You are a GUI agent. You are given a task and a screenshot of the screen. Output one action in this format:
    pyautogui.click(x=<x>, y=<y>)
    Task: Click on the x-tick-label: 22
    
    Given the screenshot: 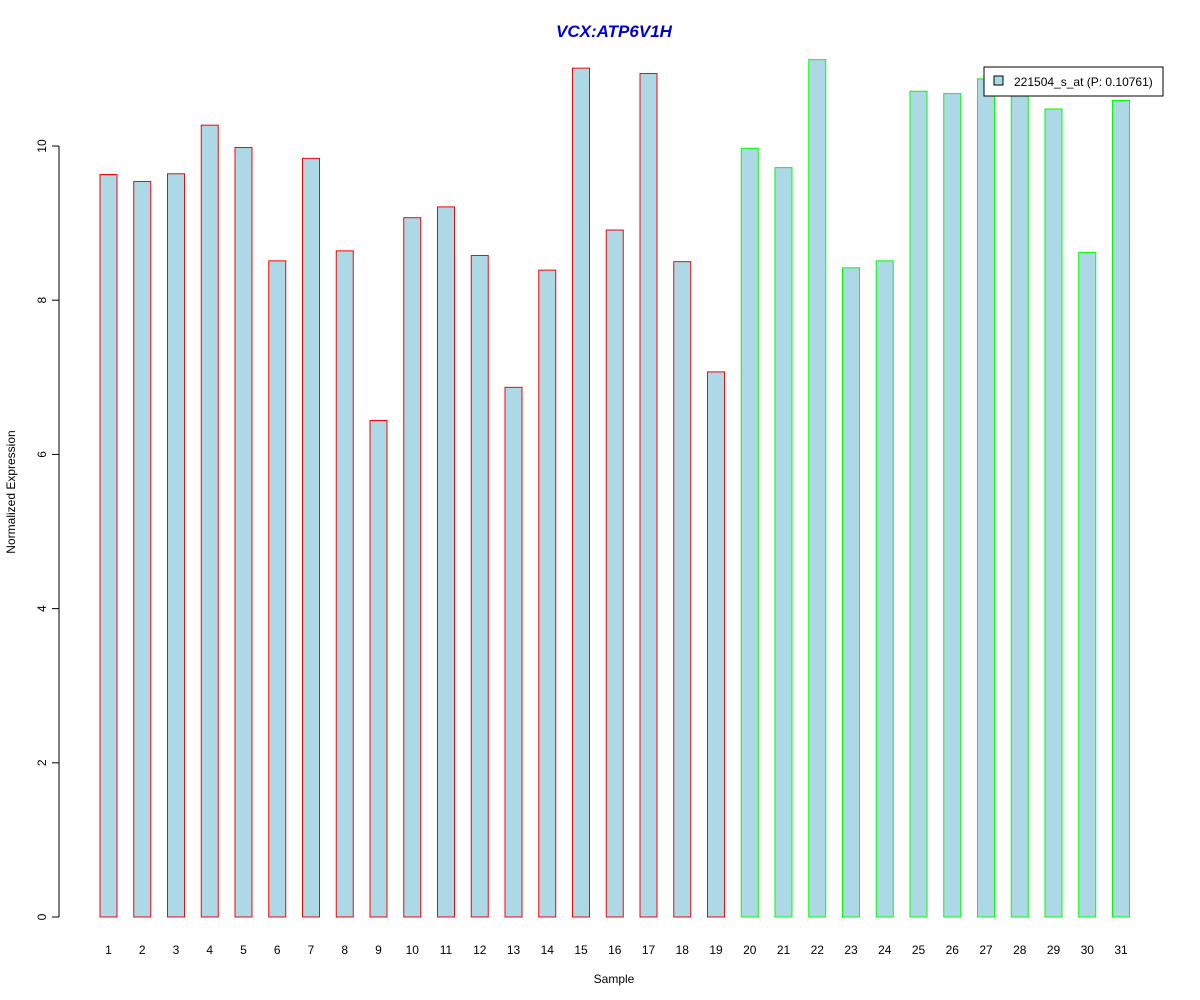 What is the action you would take?
    pyautogui.click(x=818, y=950)
    